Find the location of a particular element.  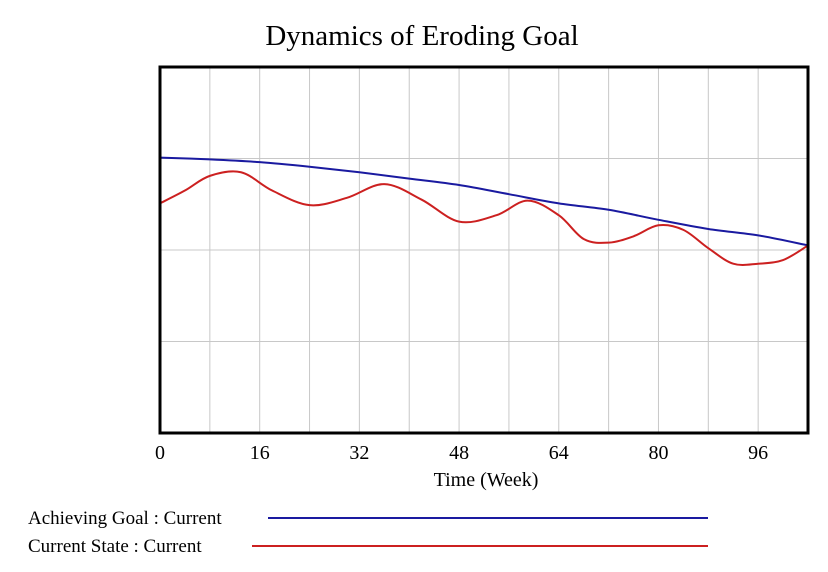

series-line-achieving-goal is located at coordinates (484, 201).